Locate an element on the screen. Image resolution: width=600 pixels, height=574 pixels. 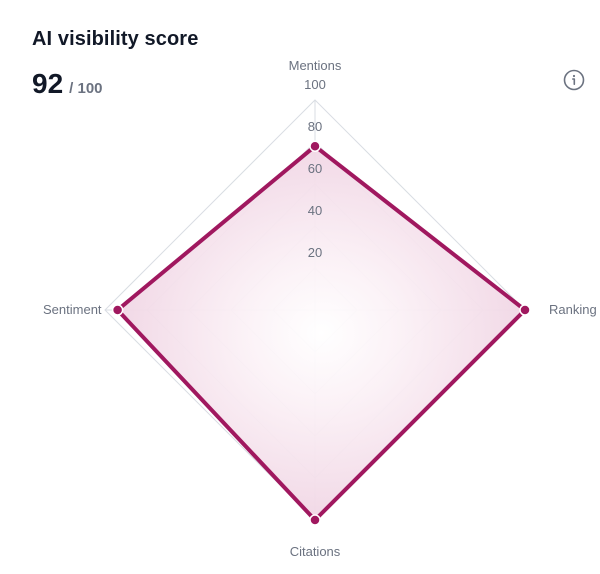
axis-label-ranking: Ranking is located at coordinates (573, 309).